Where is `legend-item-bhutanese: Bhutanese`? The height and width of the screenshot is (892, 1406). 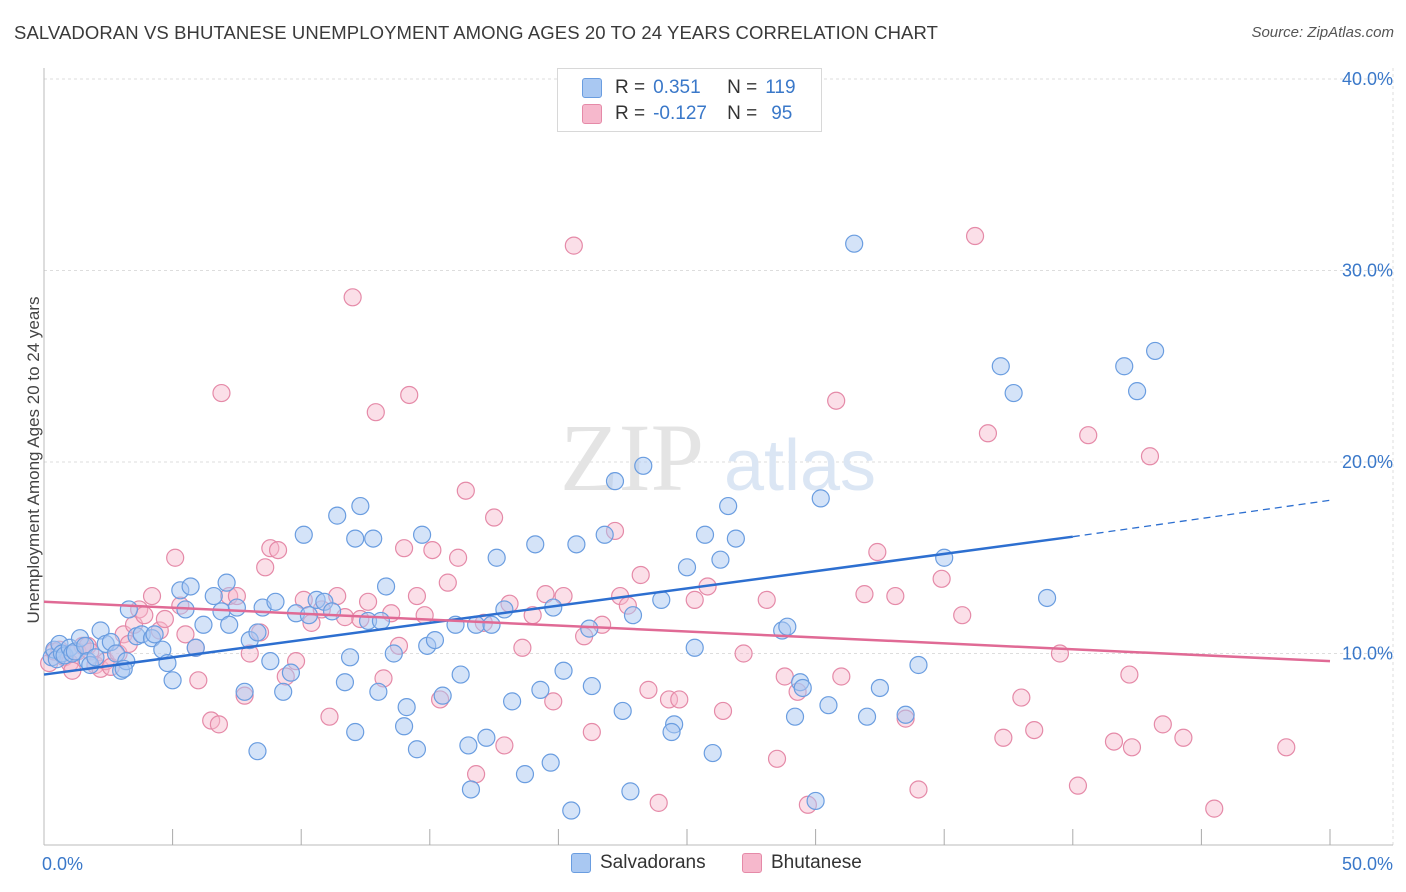
legend-item-bhutanese: Bhutanese is located at coordinates (802, 863).